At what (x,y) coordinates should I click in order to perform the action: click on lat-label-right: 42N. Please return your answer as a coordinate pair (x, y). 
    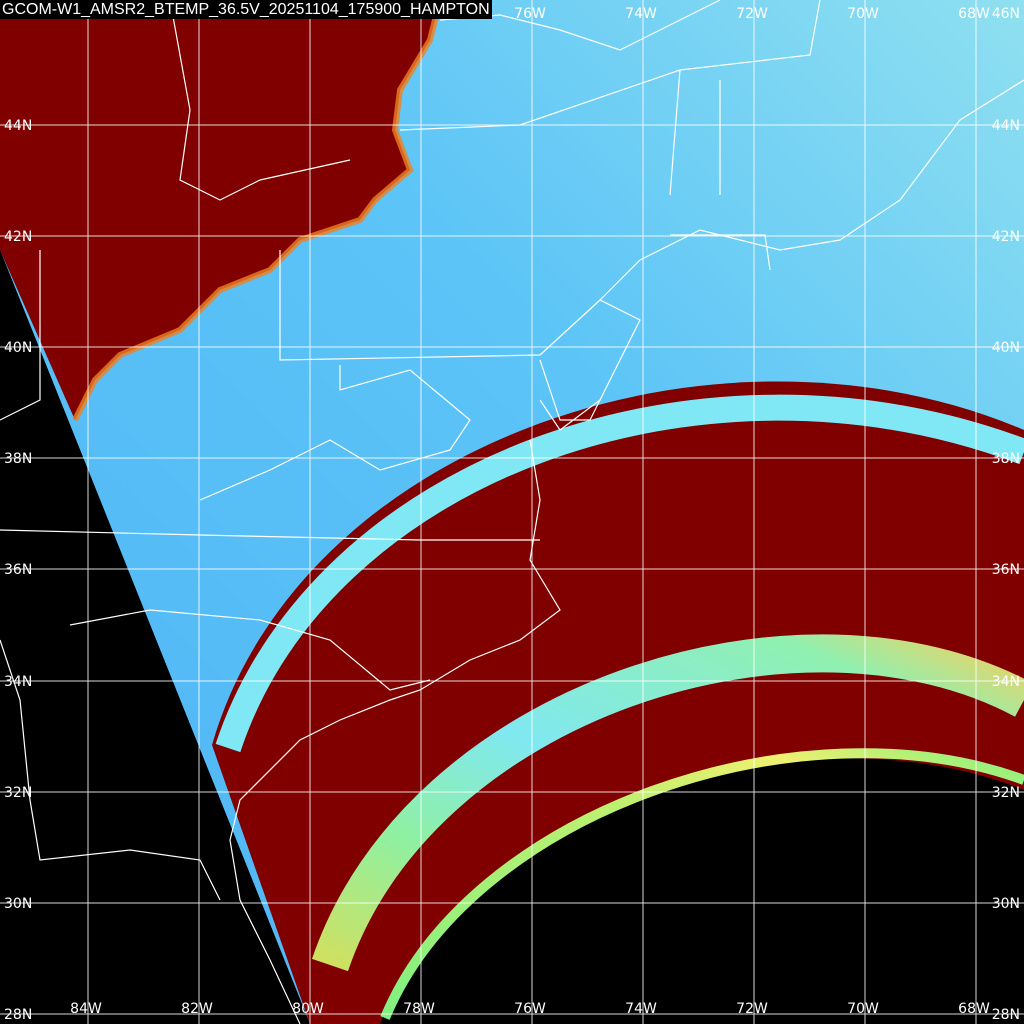
    Looking at the image, I should click on (1006, 237).